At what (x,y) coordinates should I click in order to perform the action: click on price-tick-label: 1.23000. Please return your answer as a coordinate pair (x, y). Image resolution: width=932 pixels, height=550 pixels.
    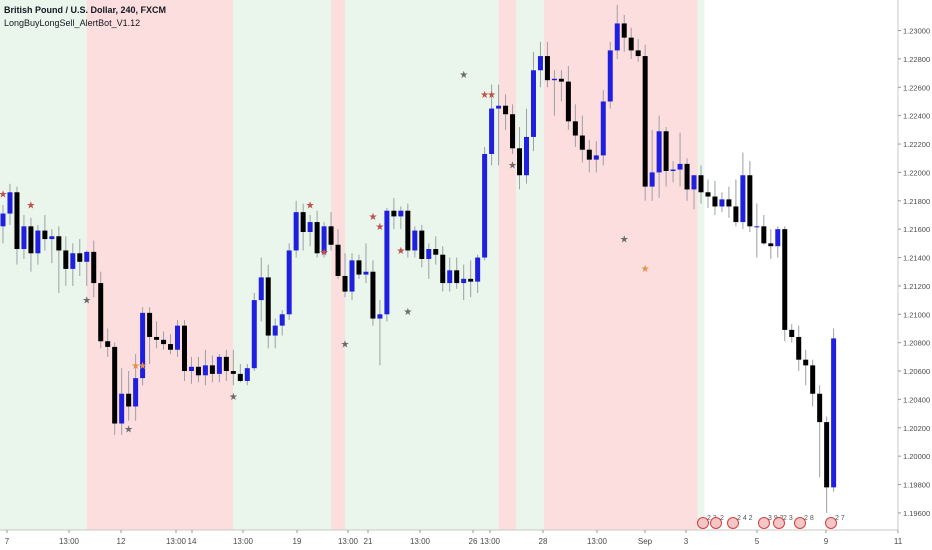
    Looking at the image, I should click on (916, 31).